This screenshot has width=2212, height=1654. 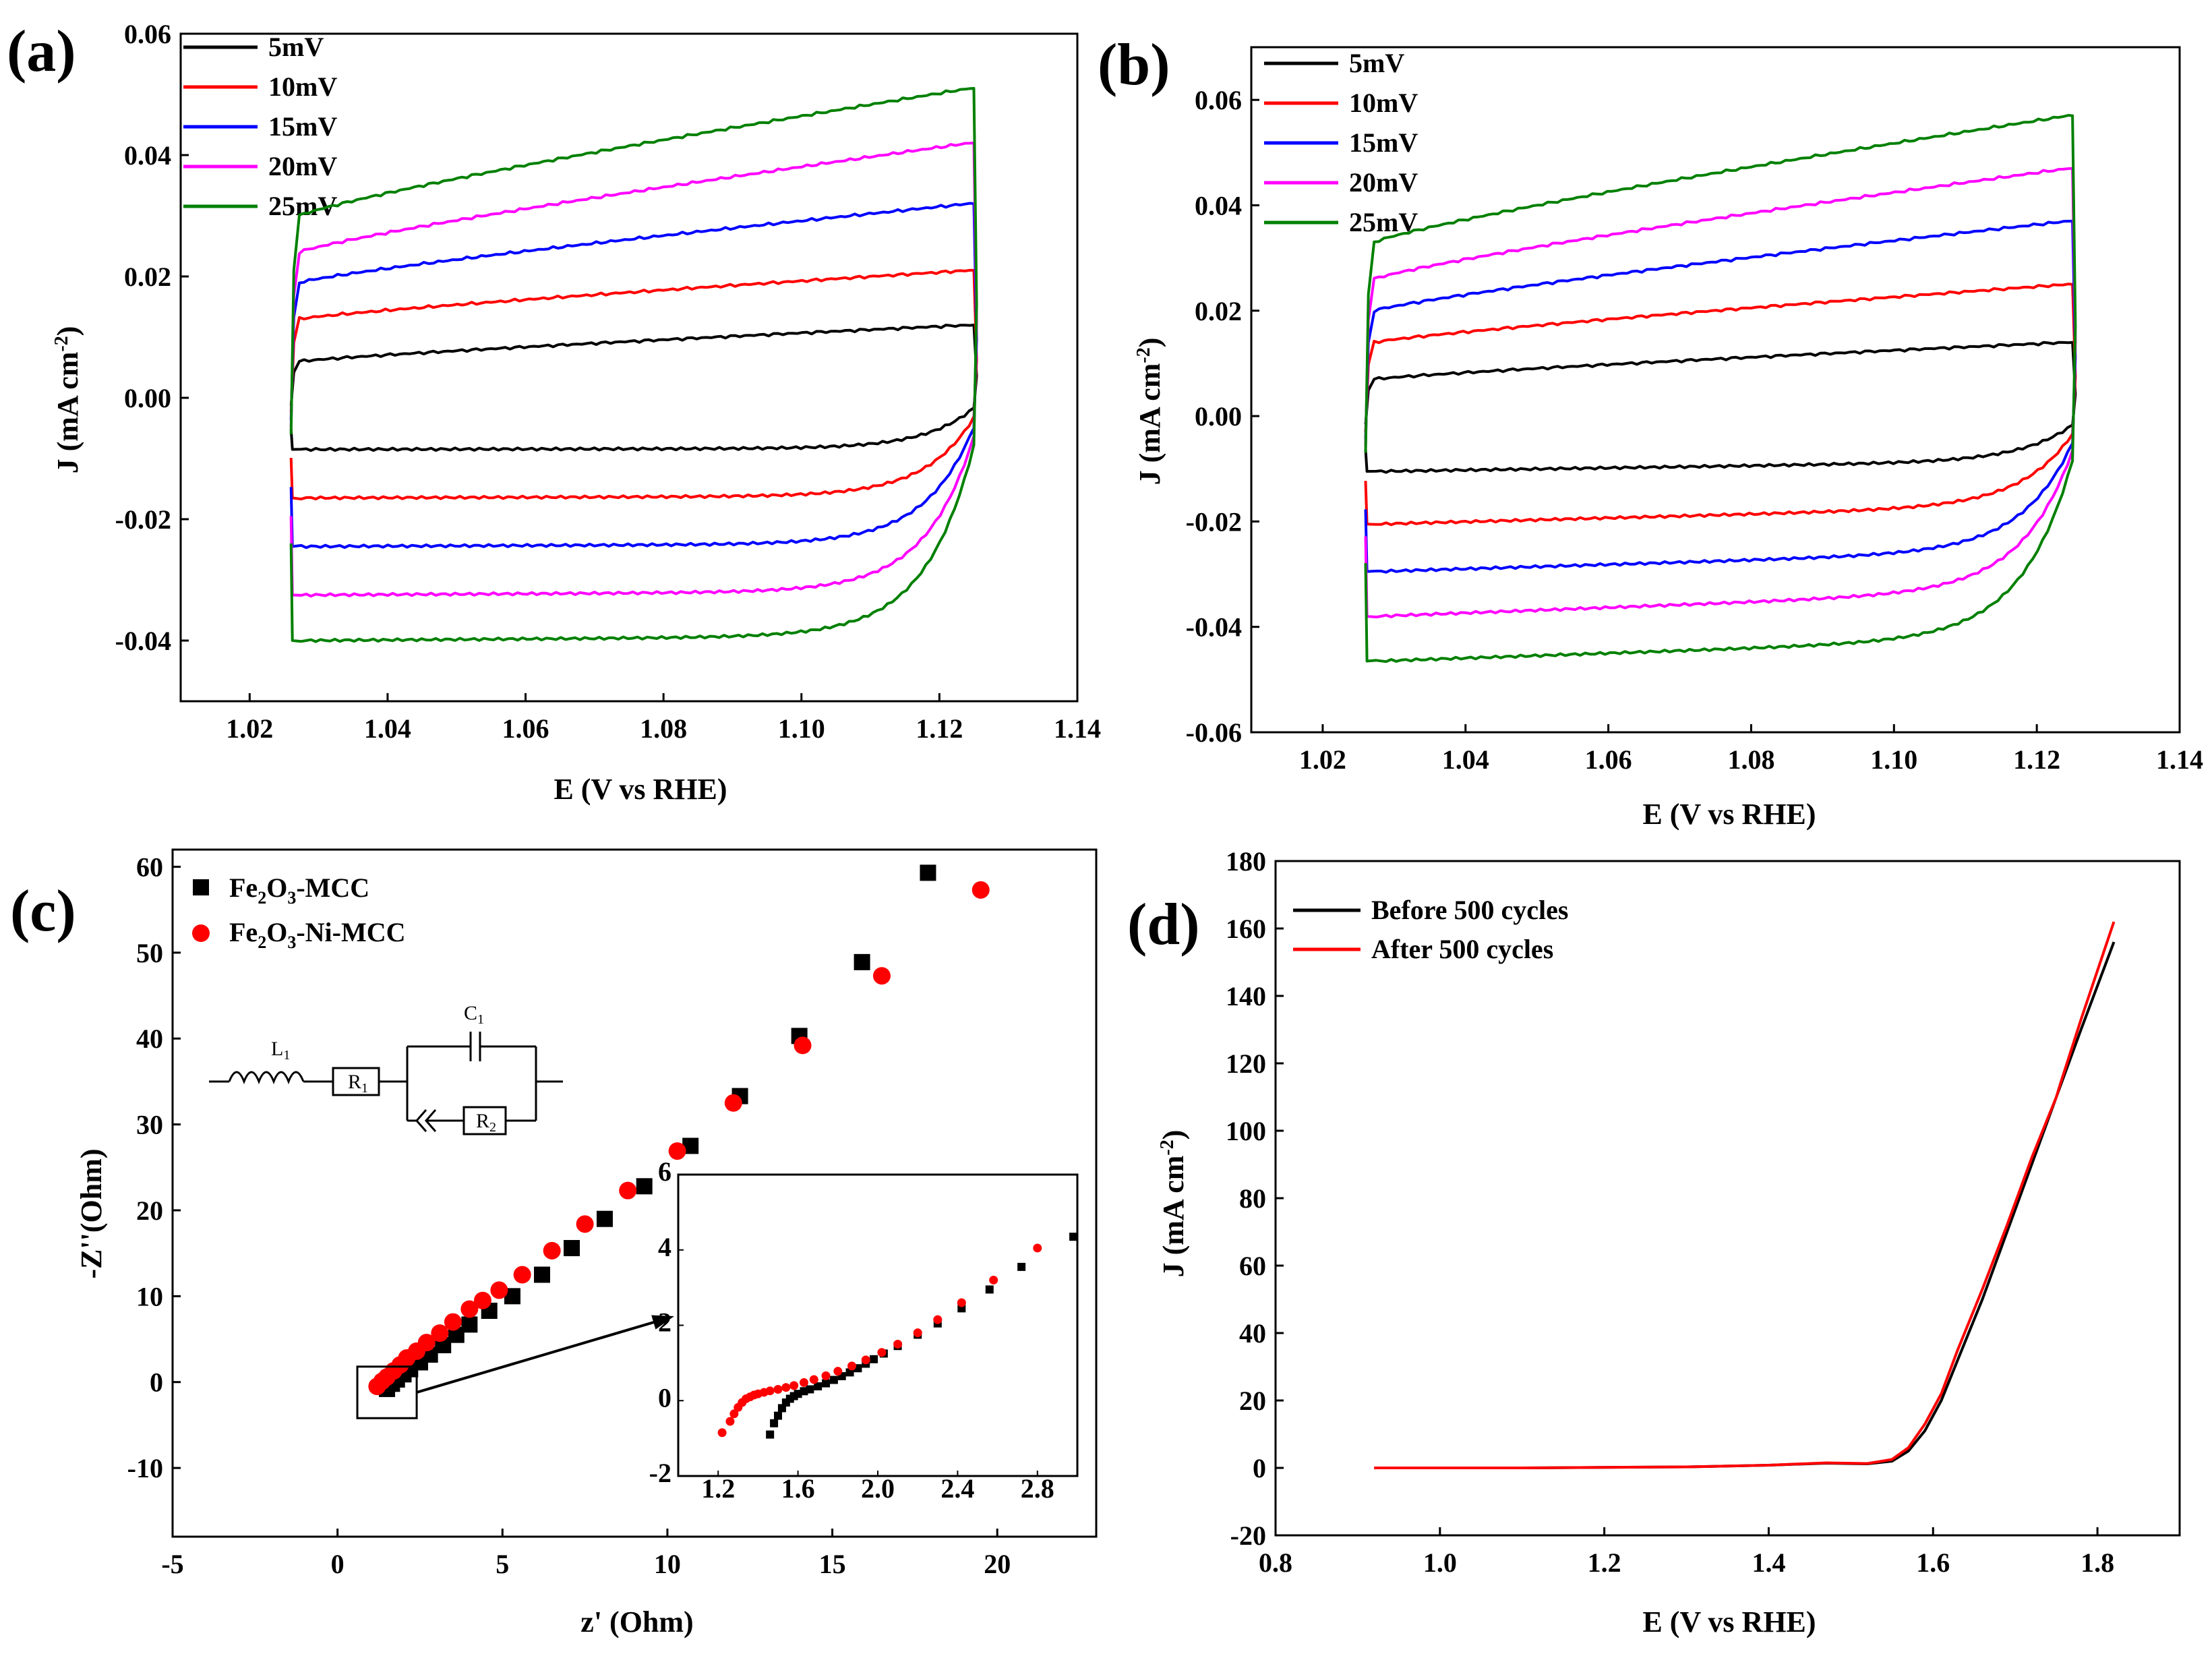 I want to click on panel-c-x-axis-title: z' (Ohm), so click(x=636, y=1621).